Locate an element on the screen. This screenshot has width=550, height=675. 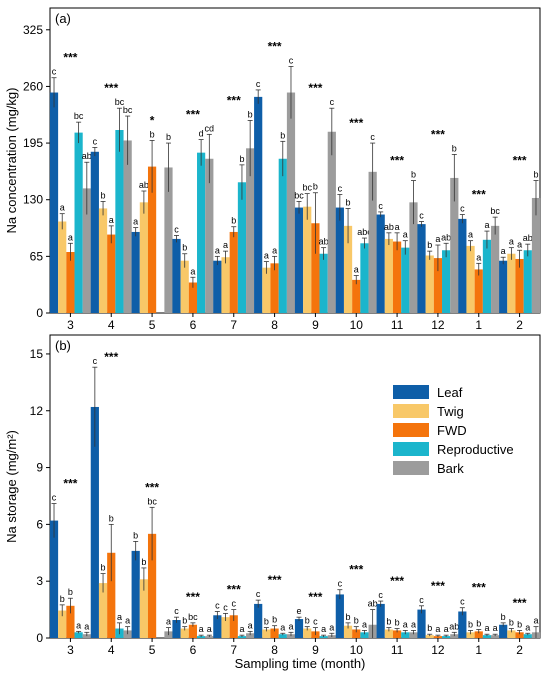
legend-label-twig: Twig is located at coordinates (450, 411).